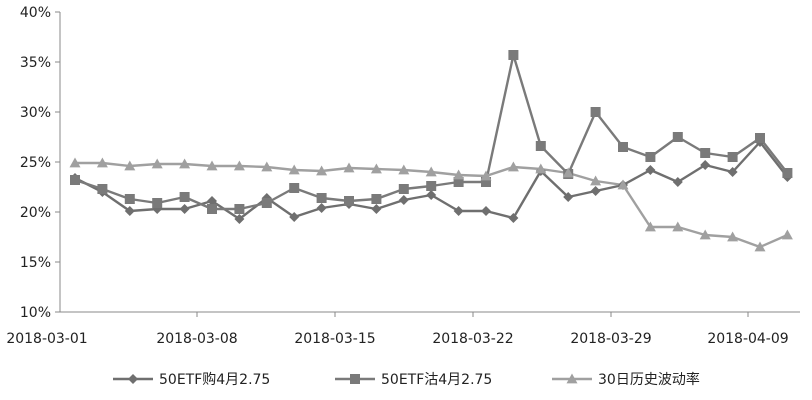 This screenshot has width=812, height=400. I want to click on y-tick-label: 10%, so click(35, 313).